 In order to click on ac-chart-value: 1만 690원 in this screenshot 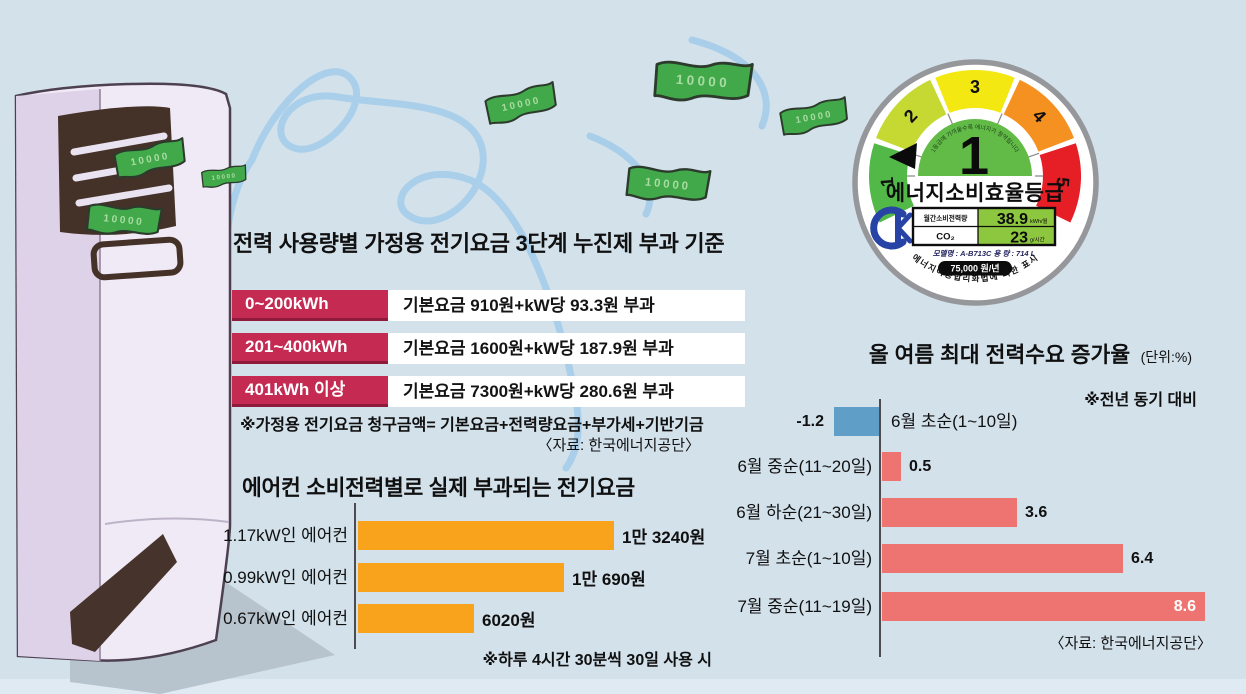, I will do `click(609, 579)`.